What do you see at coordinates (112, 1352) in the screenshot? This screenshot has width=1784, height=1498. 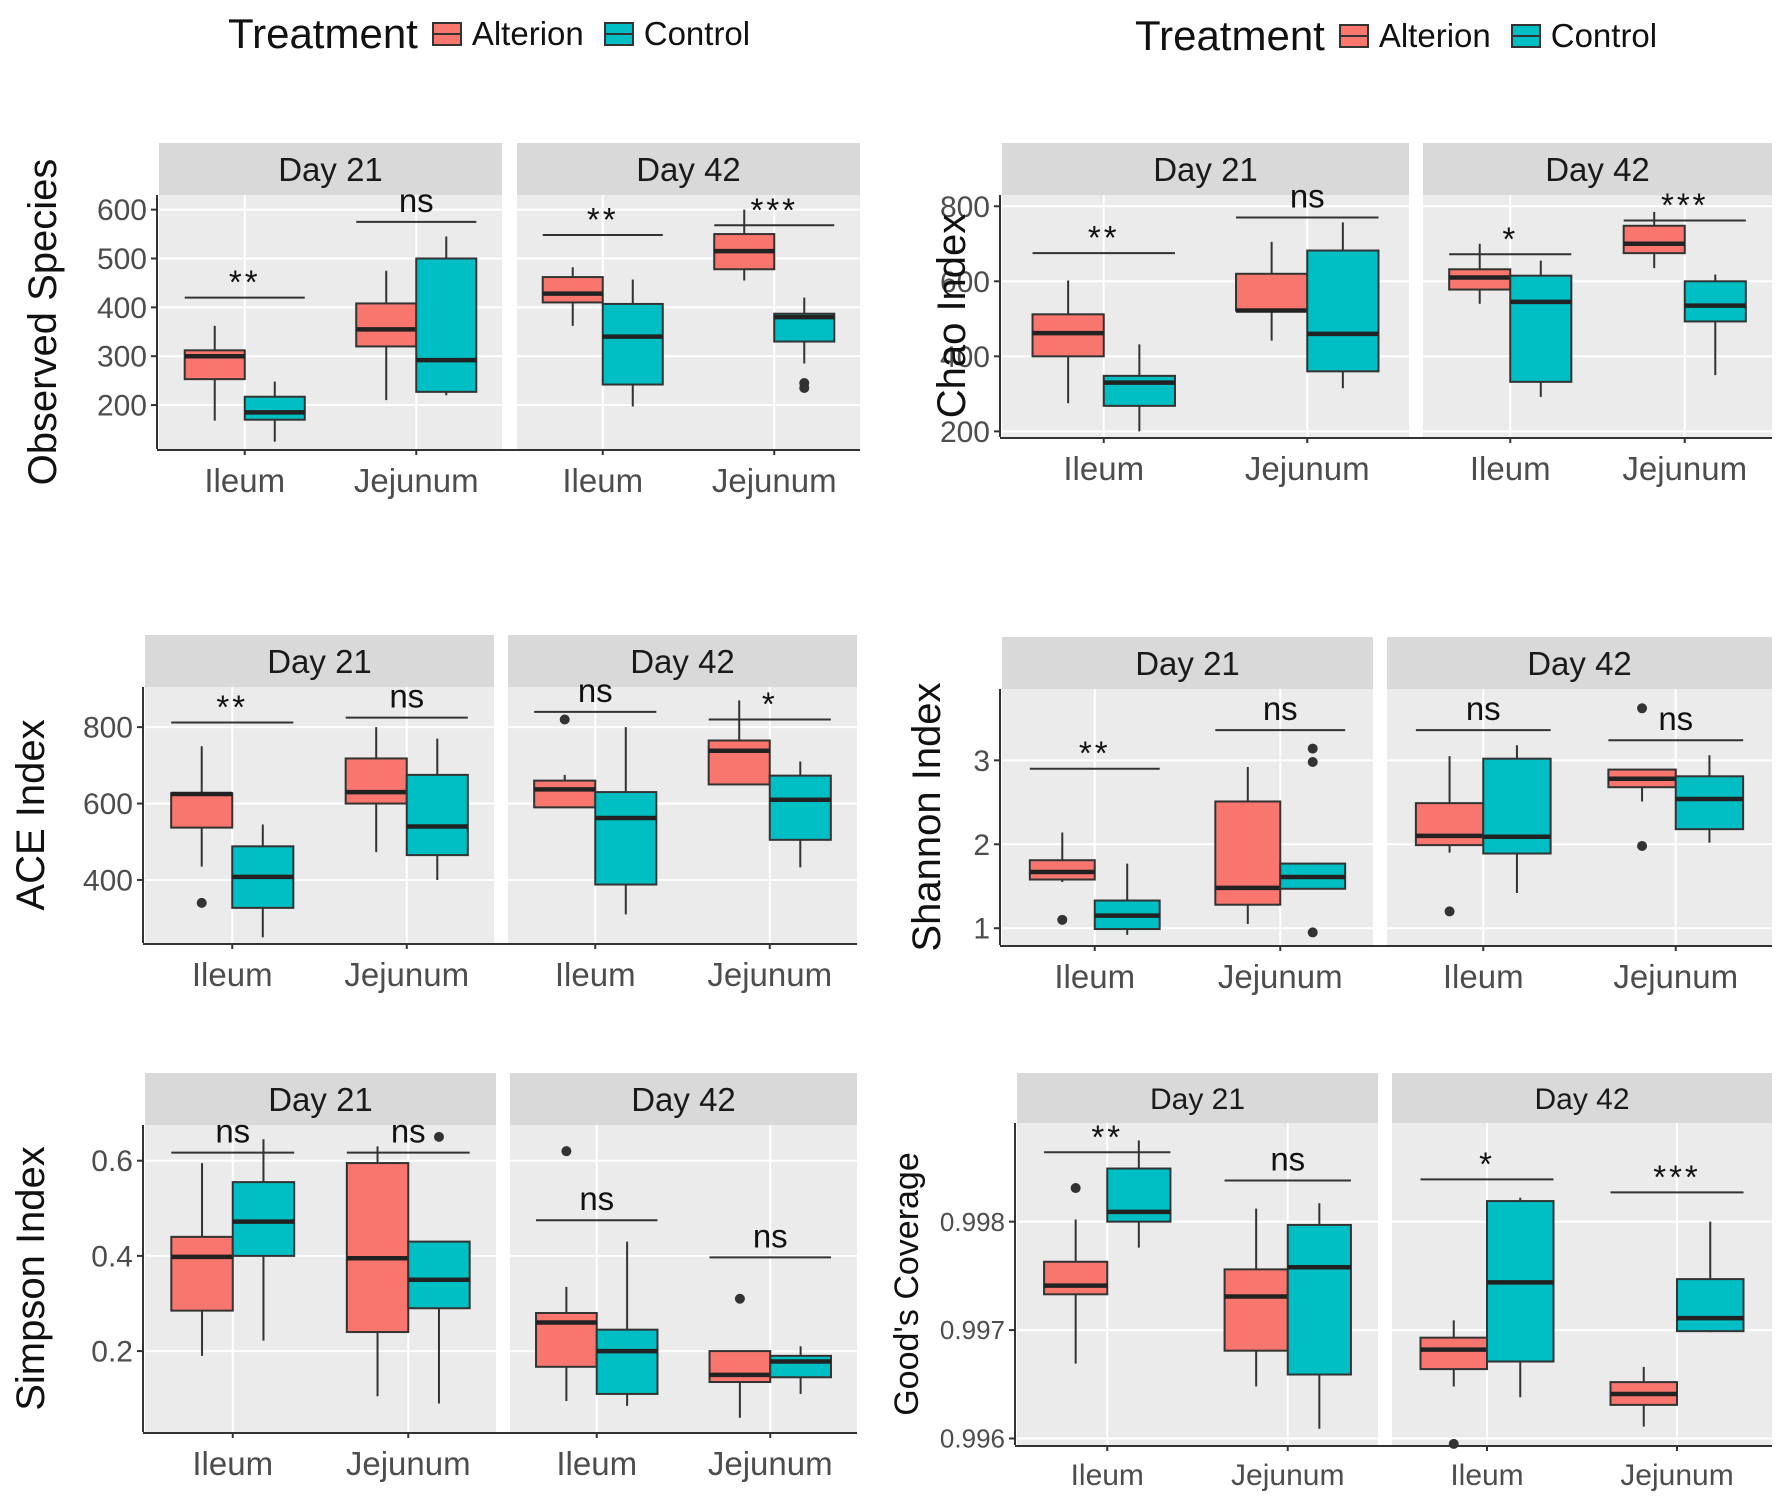 I see `y-tick-label: 0.2` at bounding box center [112, 1352].